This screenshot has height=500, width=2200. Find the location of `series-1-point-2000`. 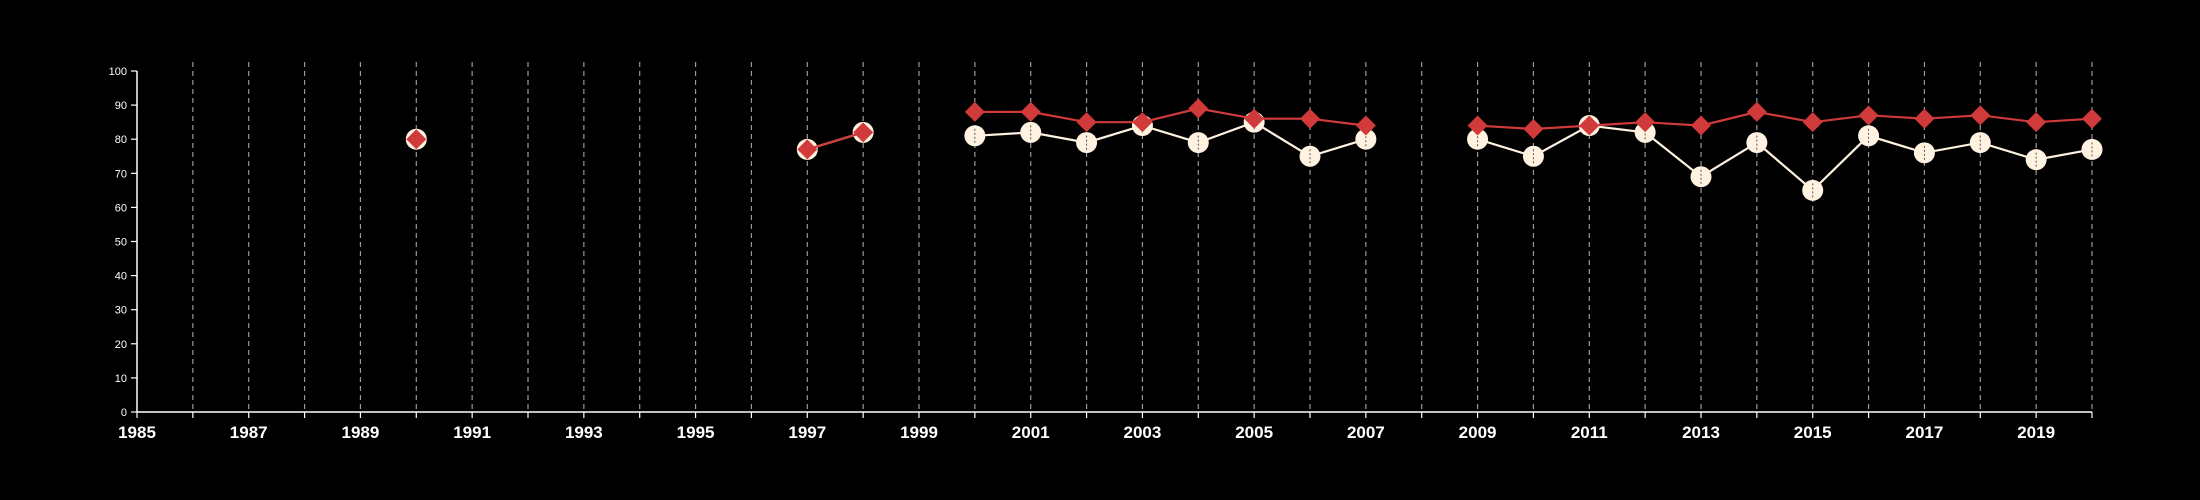

series-1-point-2000 is located at coordinates (974, 111).